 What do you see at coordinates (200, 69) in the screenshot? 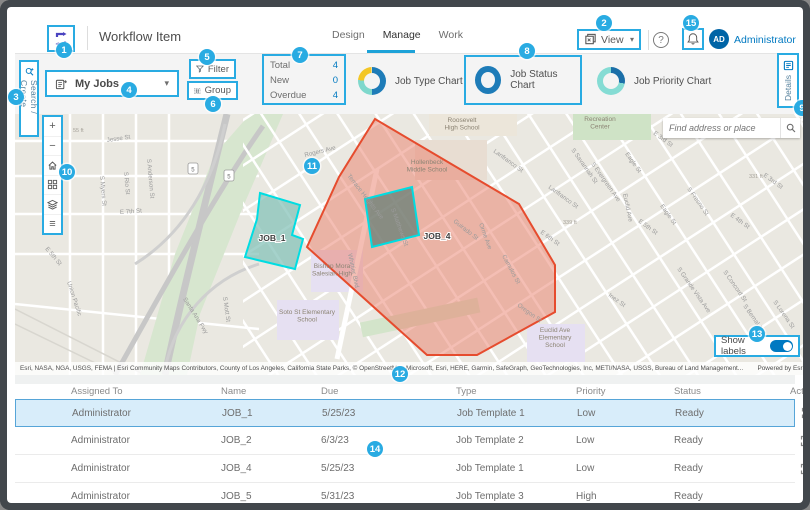
I see `filter-funnel-icon` at bounding box center [200, 69].